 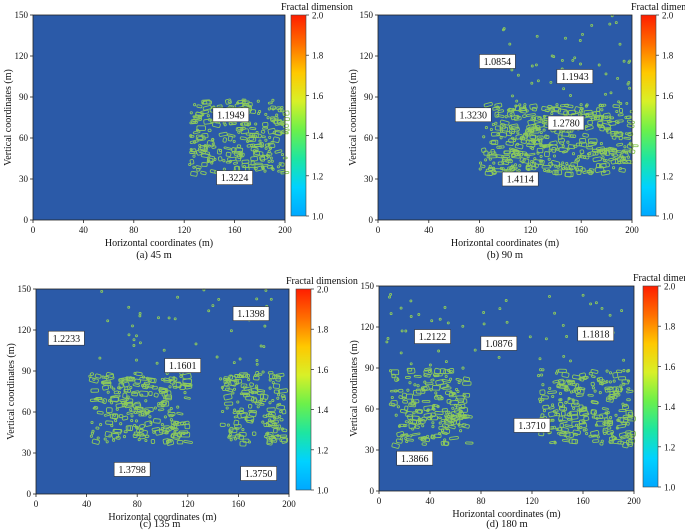 I want to click on annotation-label: 1.0854, so click(x=498, y=62).